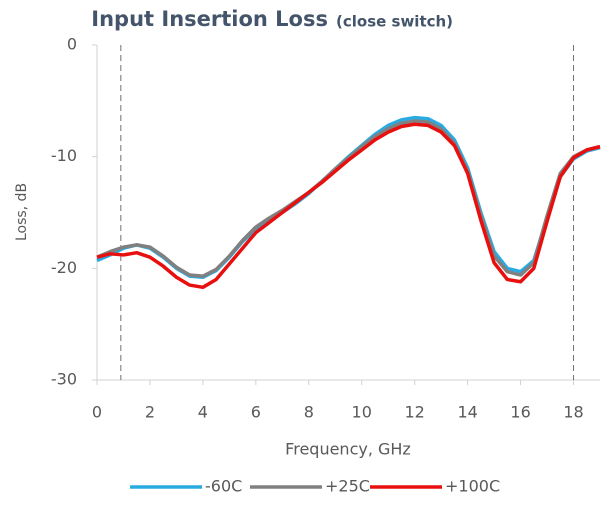 The width and height of the screenshot is (607, 505). I want to click on legend-label: +25C, so click(347, 486).